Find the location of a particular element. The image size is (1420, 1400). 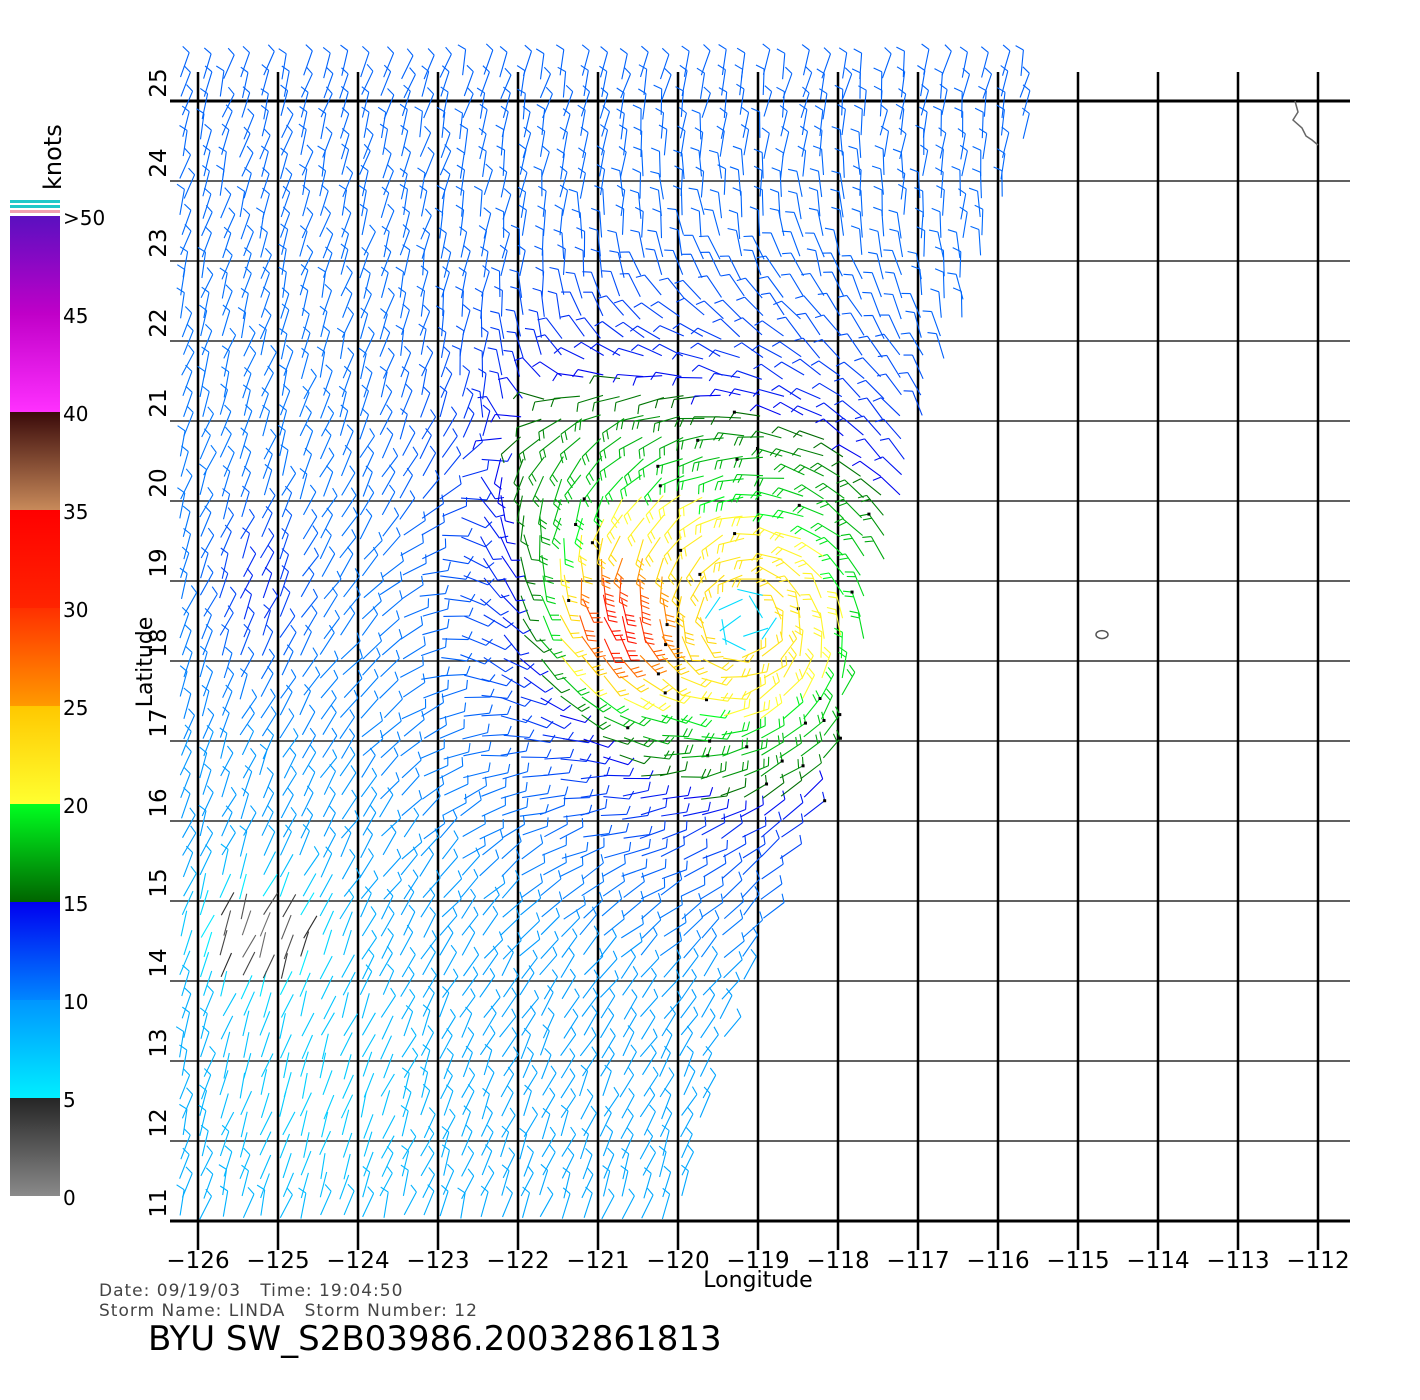

y-tick-label: 20 is located at coordinates (159, 482).